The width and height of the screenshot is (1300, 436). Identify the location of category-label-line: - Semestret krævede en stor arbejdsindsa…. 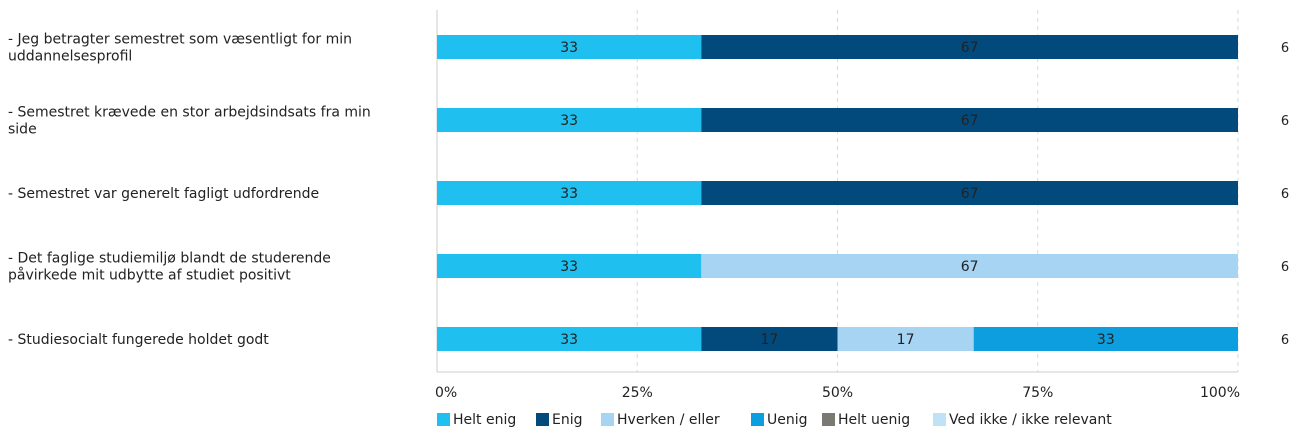
(189, 113).